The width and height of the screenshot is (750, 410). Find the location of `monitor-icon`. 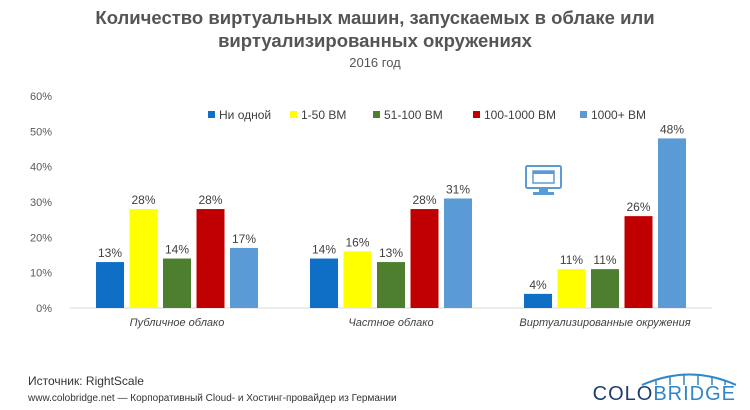

monitor-icon is located at coordinates (543, 180).